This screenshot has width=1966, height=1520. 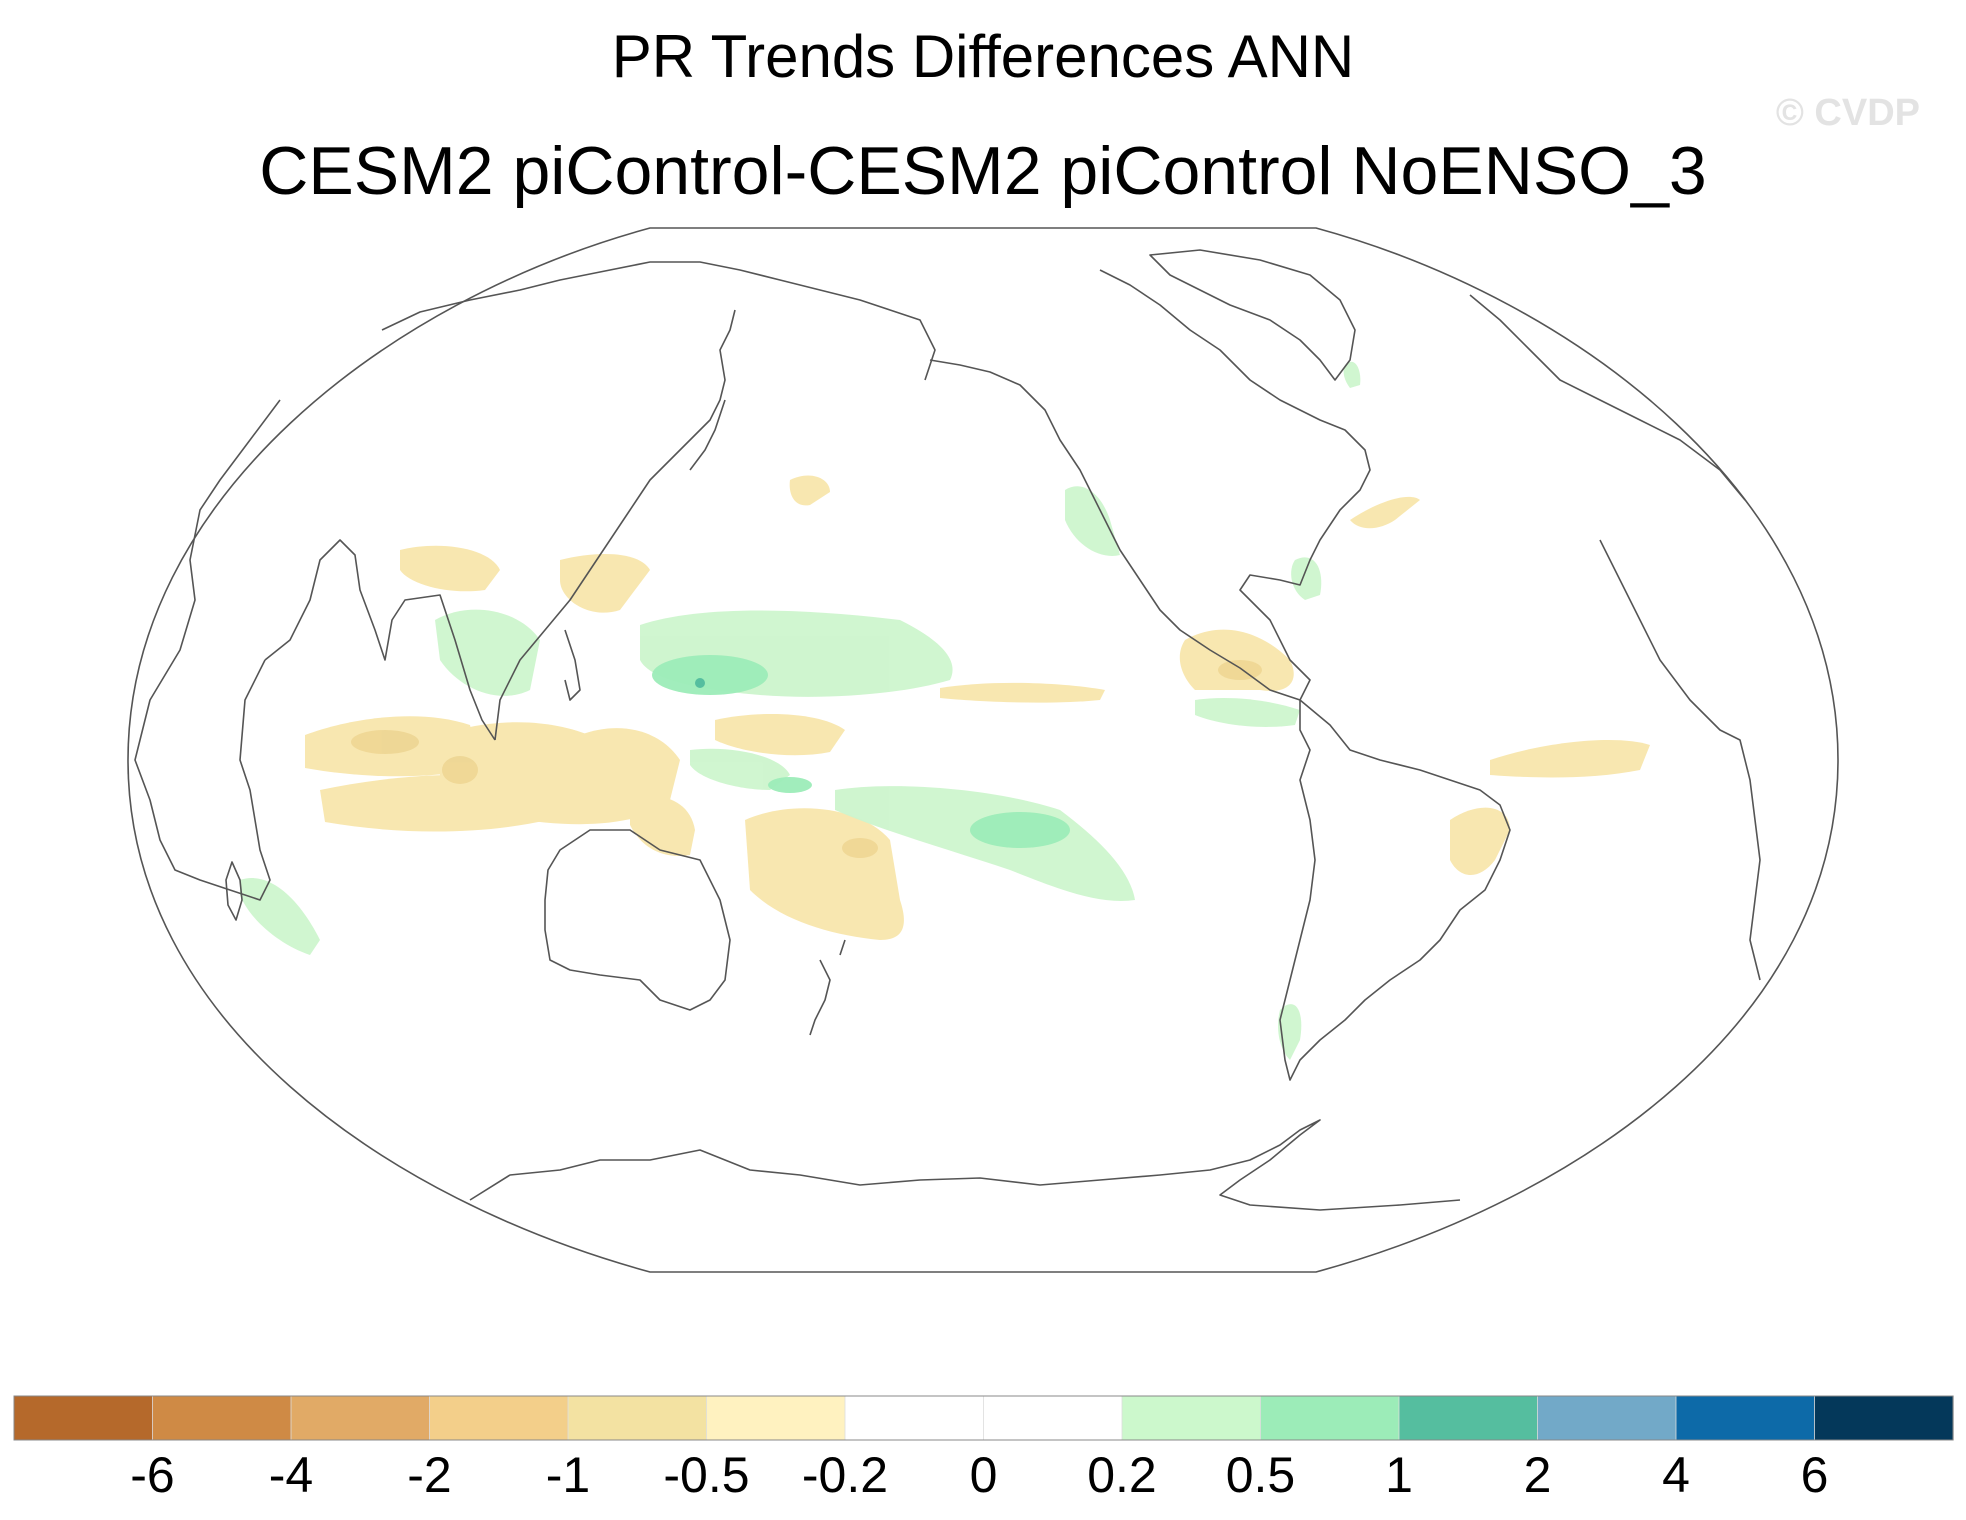 I want to click on sw-pacific-wetting, so click(x=740, y=769).